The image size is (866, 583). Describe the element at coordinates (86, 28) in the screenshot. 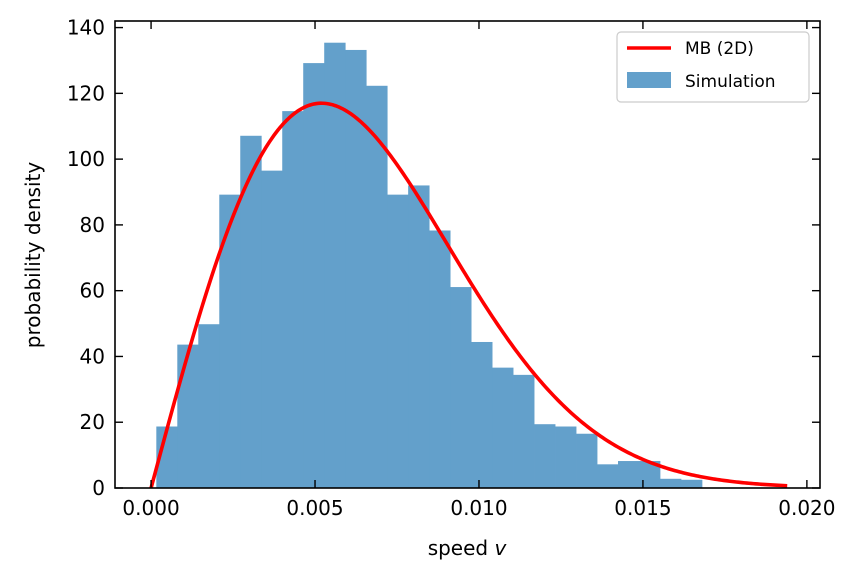

I see `y-tick-label: 140` at that location.